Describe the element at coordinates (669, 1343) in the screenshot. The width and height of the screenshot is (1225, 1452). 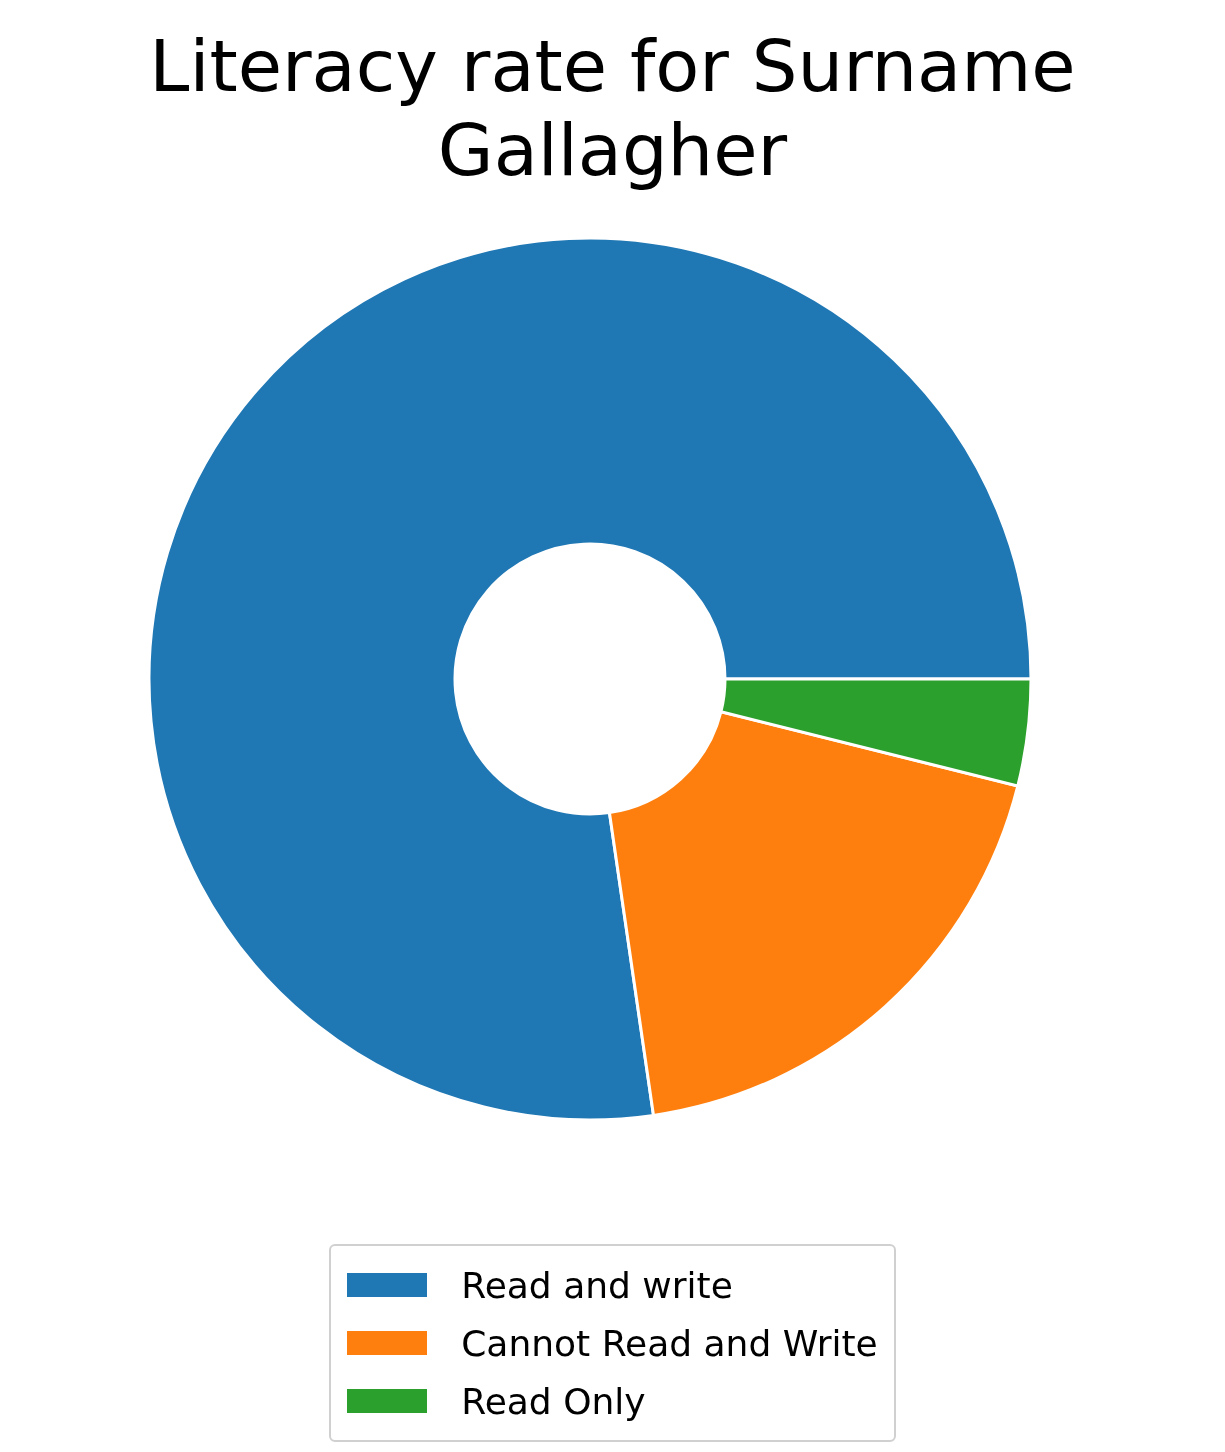
I see `legend-label: Cannot Read and Write` at that location.